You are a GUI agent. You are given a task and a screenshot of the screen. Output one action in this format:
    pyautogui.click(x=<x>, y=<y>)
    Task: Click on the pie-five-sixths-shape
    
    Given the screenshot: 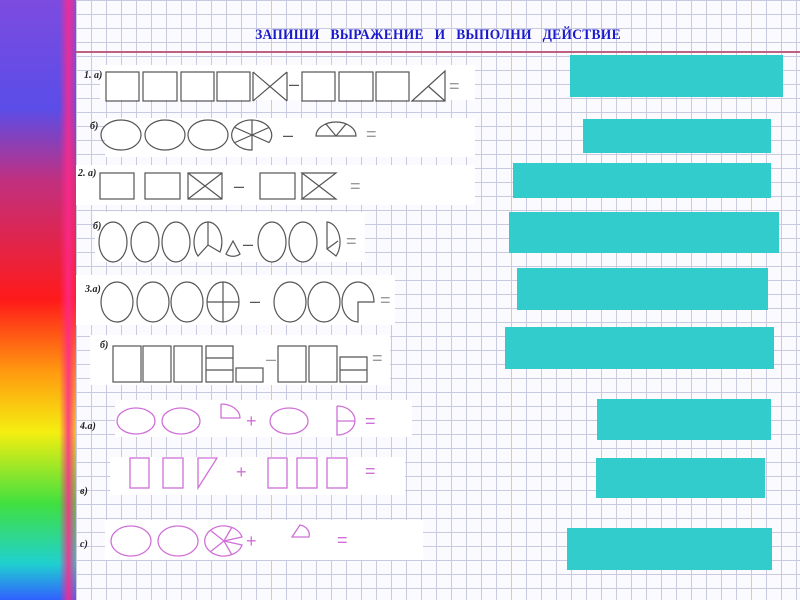 What is the action you would take?
    pyautogui.click(x=252, y=135)
    